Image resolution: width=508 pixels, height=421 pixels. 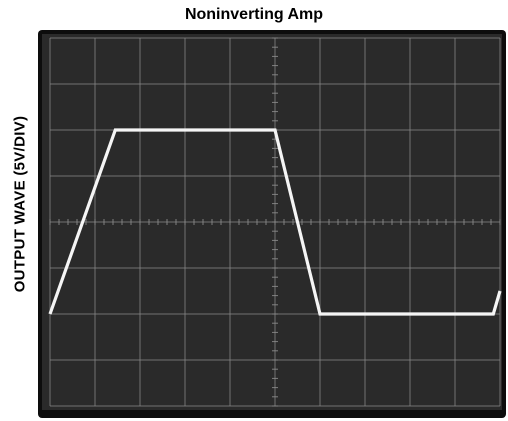 I want to click on y-axis-label: OUTPUT WAVE (5V/DIV), so click(x=20, y=204).